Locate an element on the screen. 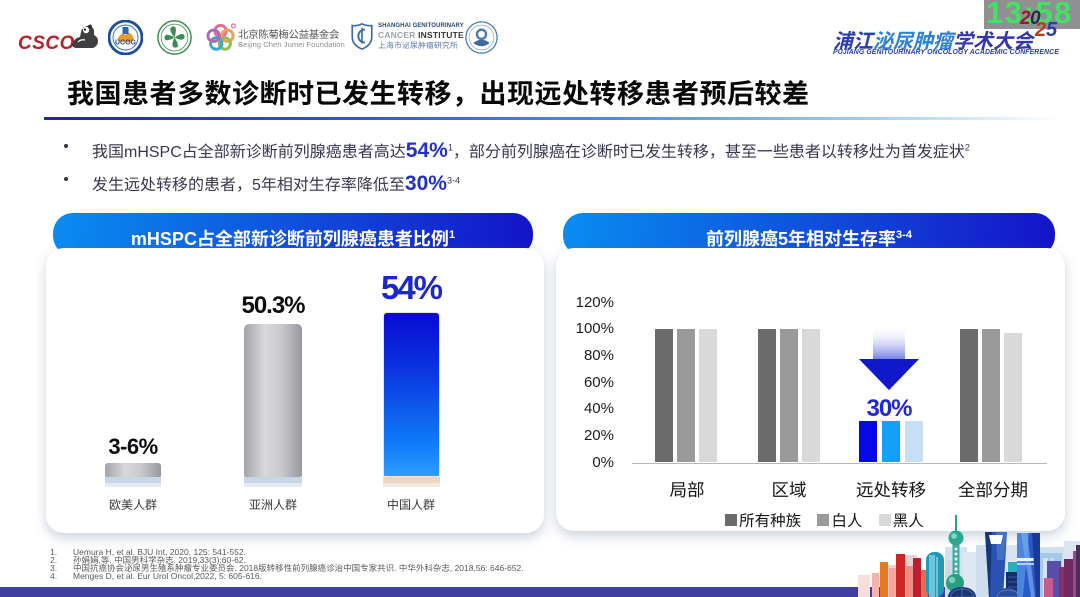  svg-text: UCOG is located at coordinates (126, 43).